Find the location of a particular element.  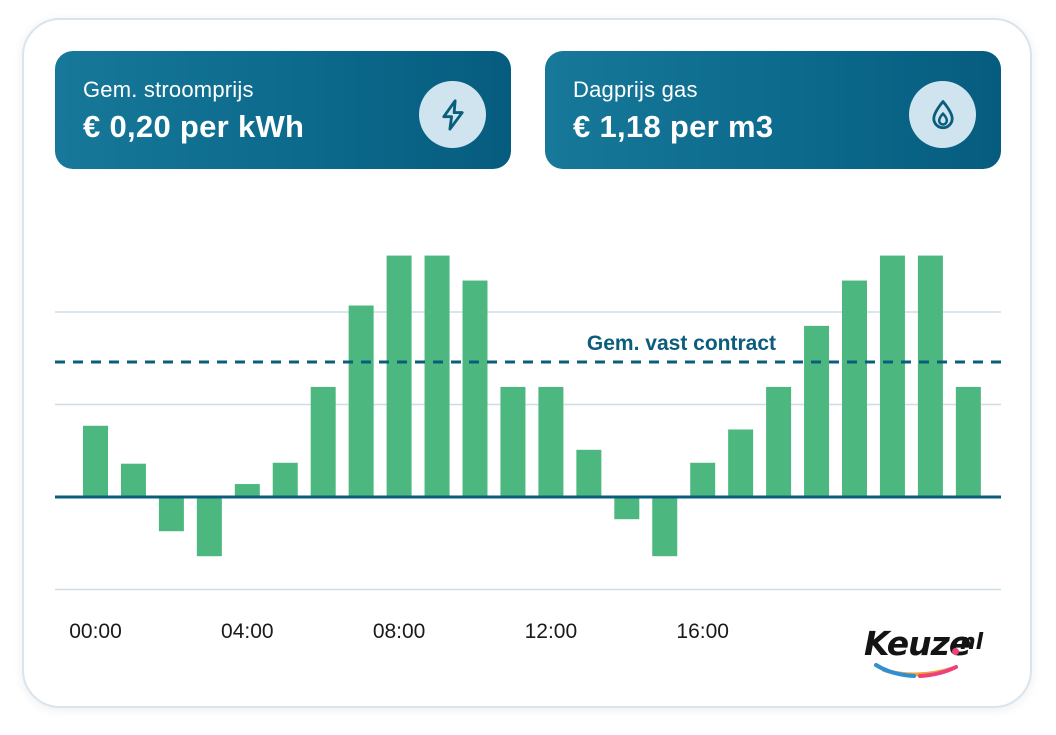

logo-swoosh is located at coordinates (916, 670).